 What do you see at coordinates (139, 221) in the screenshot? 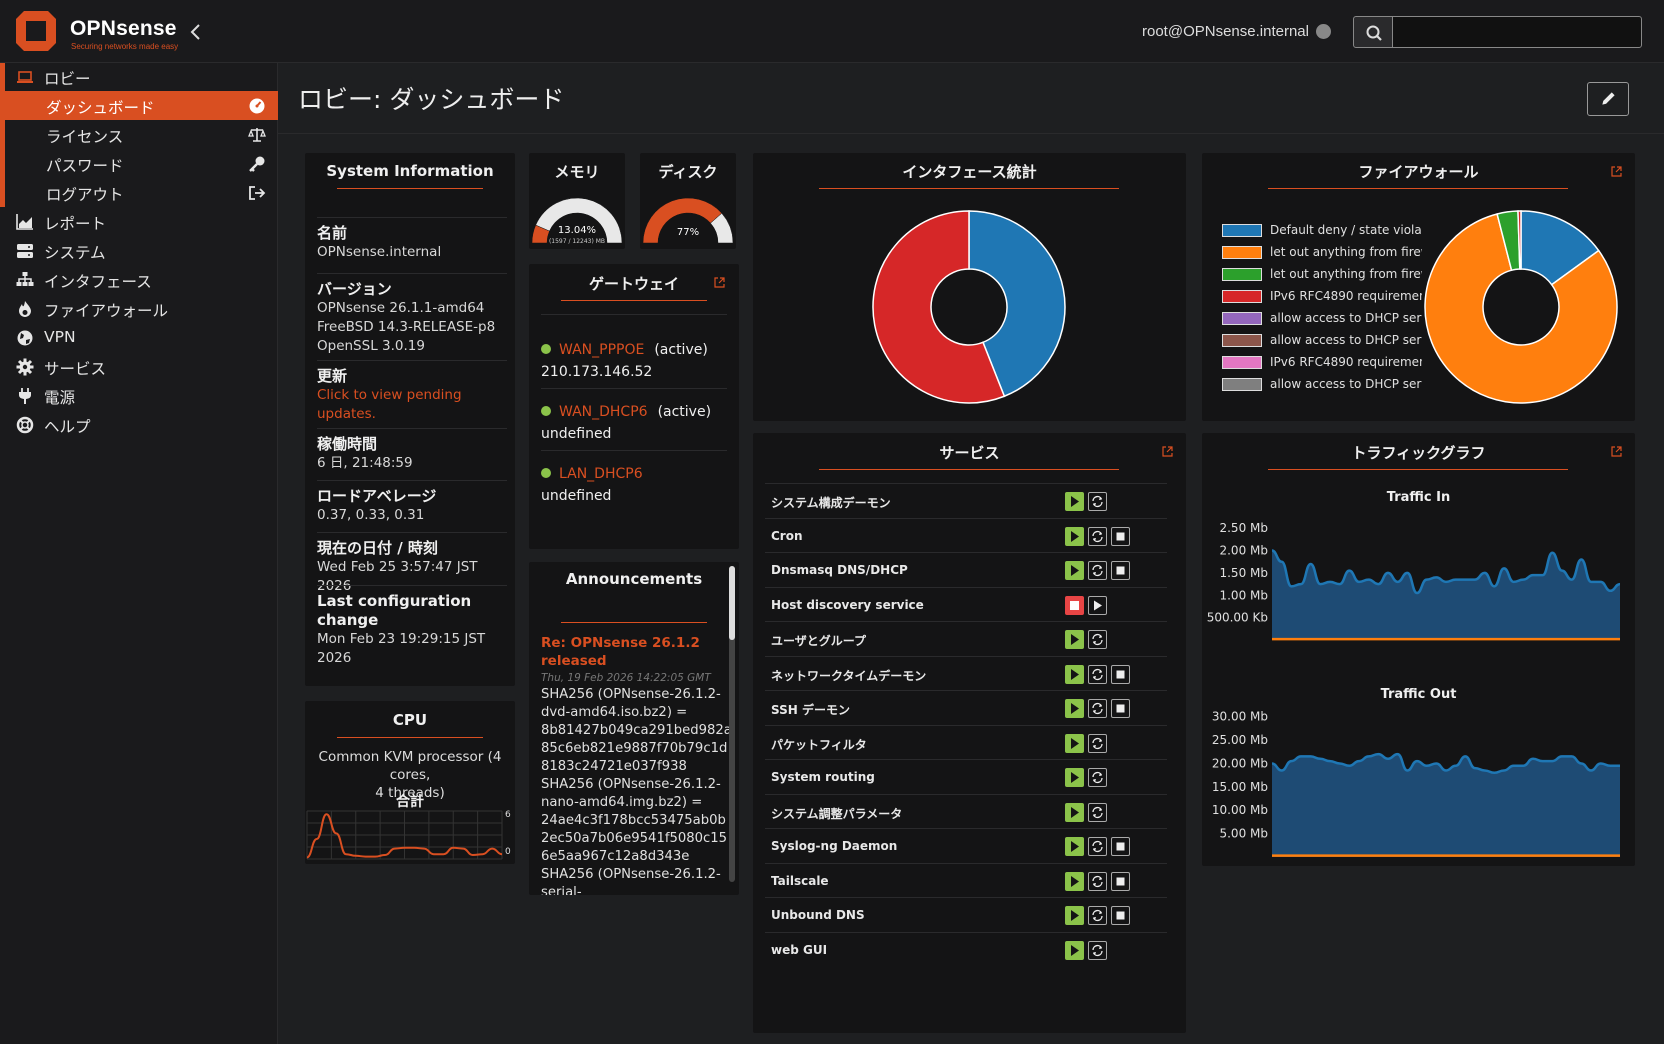
I see `sidebar-item-reports: レポート` at bounding box center [139, 221].